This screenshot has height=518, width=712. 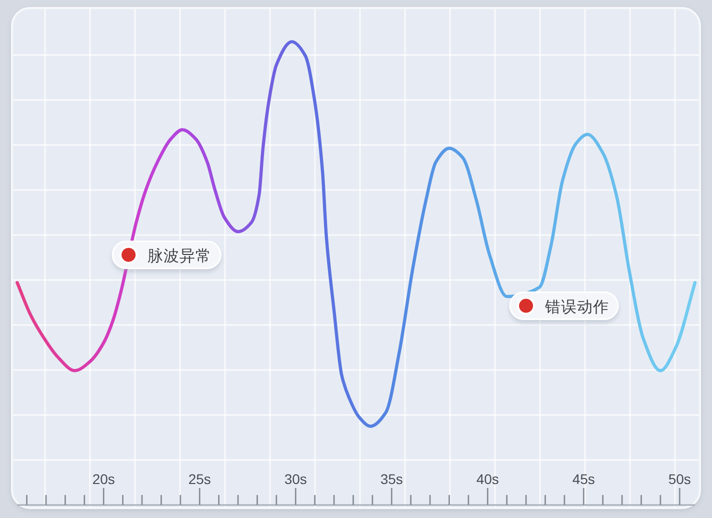 I want to click on annotation: 错误动作, so click(x=577, y=307).